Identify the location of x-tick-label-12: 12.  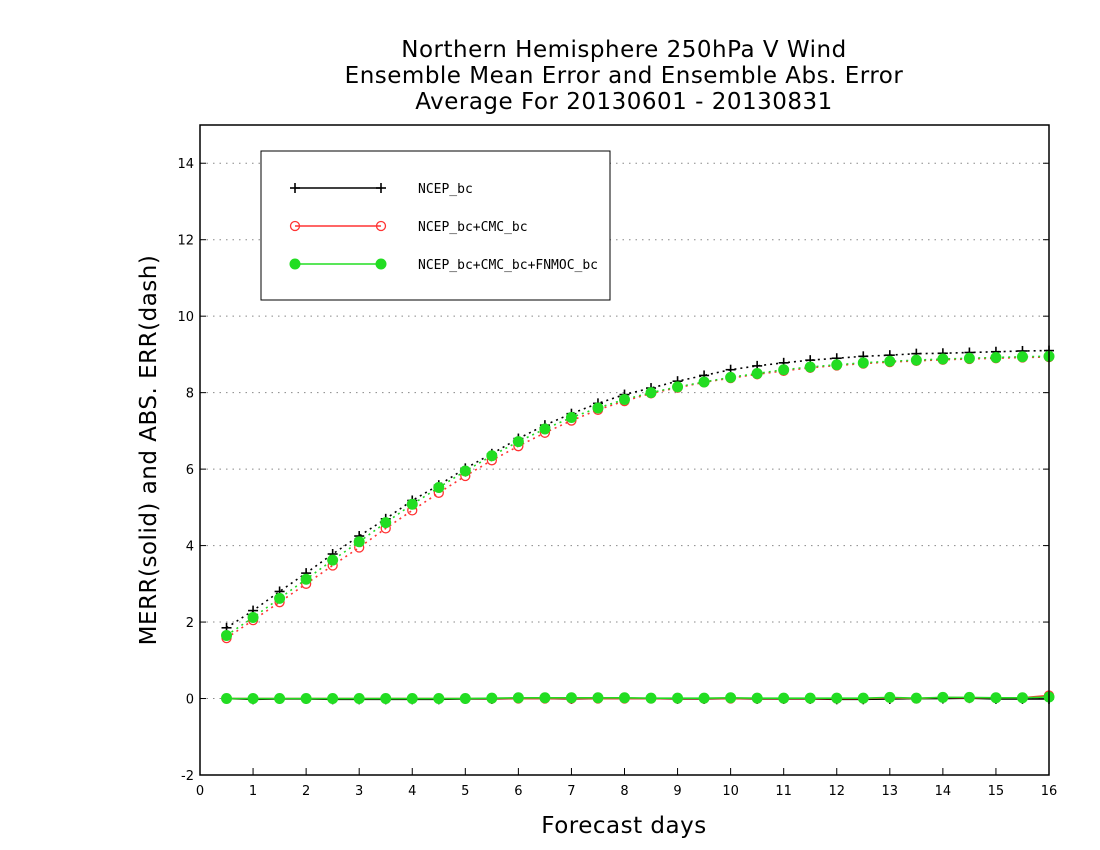
(836, 791).